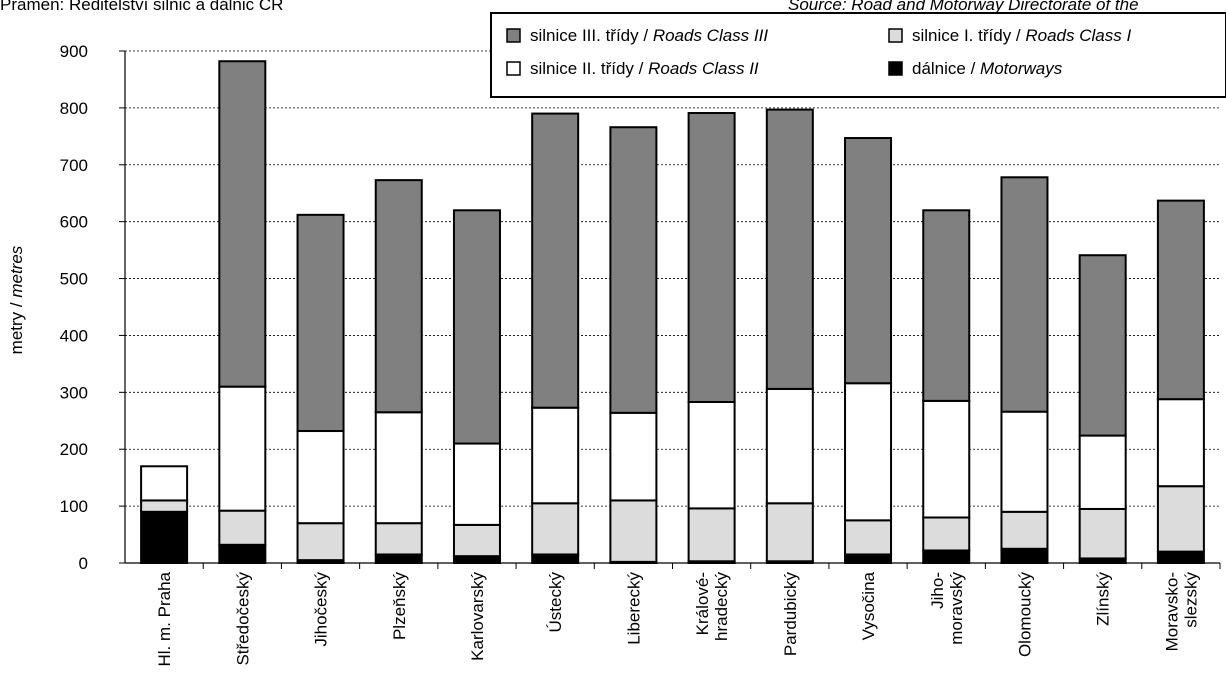 The image size is (1226, 691). I want to click on legend-box, so click(858, 55).